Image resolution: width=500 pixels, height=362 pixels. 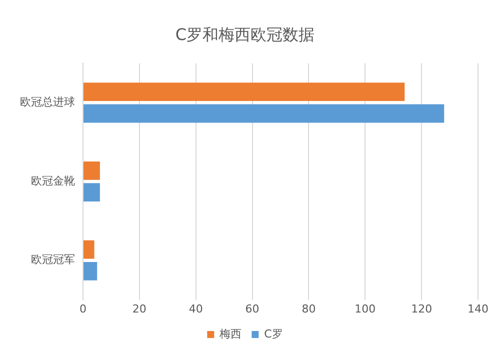 I want to click on x-tick-label: 20, so click(x=139, y=309).